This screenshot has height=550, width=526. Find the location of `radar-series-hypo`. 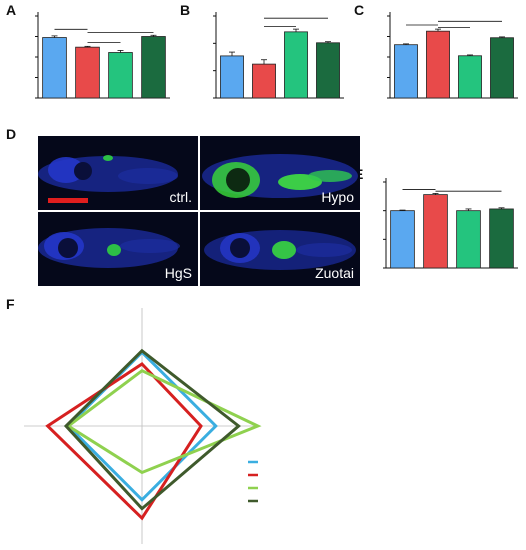

radar-series-hypo is located at coordinates (124, 441).